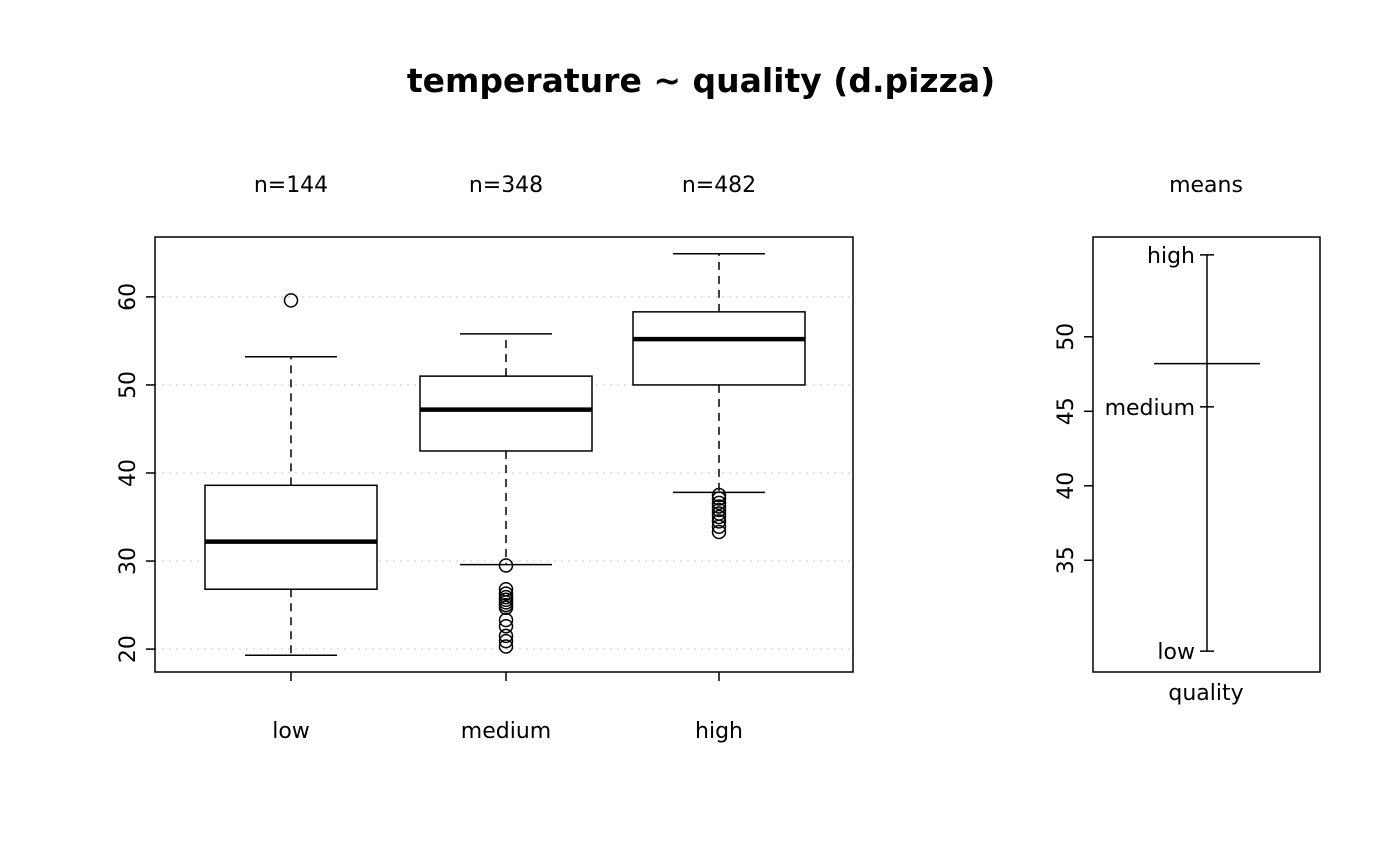  Describe the element at coordinates (128, 561) in the screenshot. I see `y-tick-label: 30` at that location.